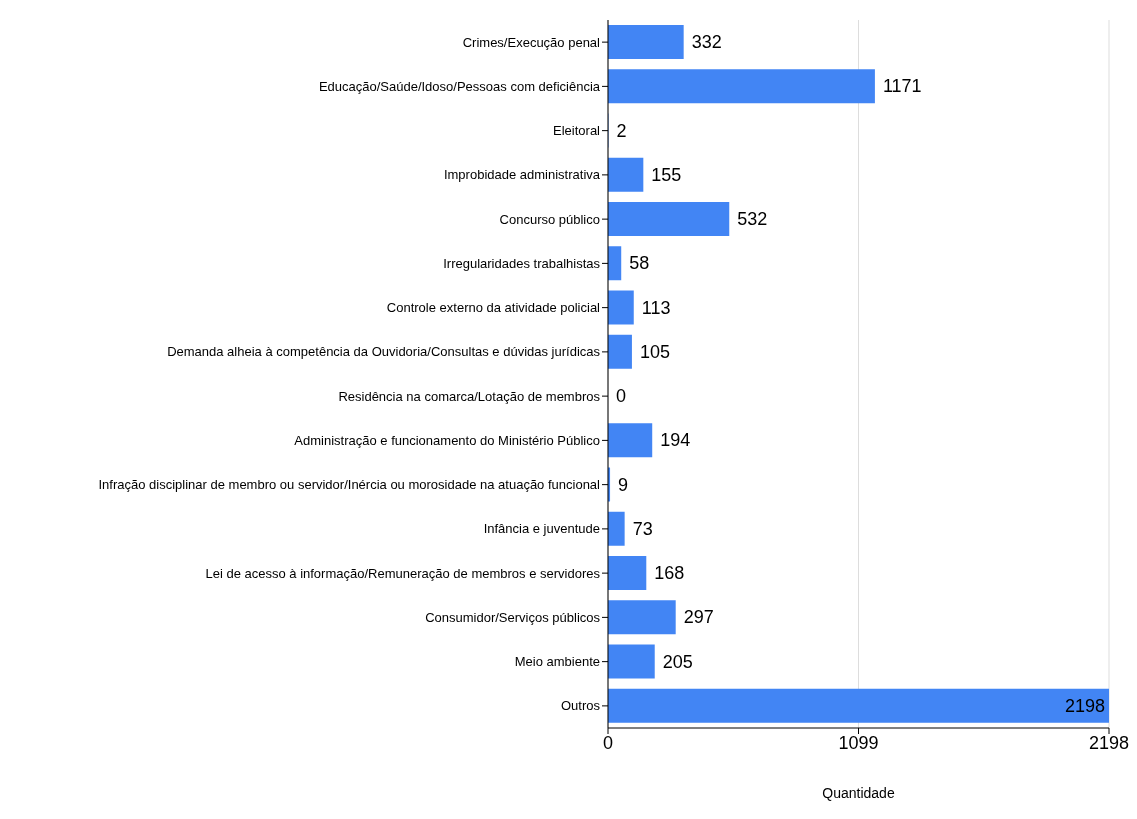  I want to click on x-tick-label: 0, so click(608, 742).